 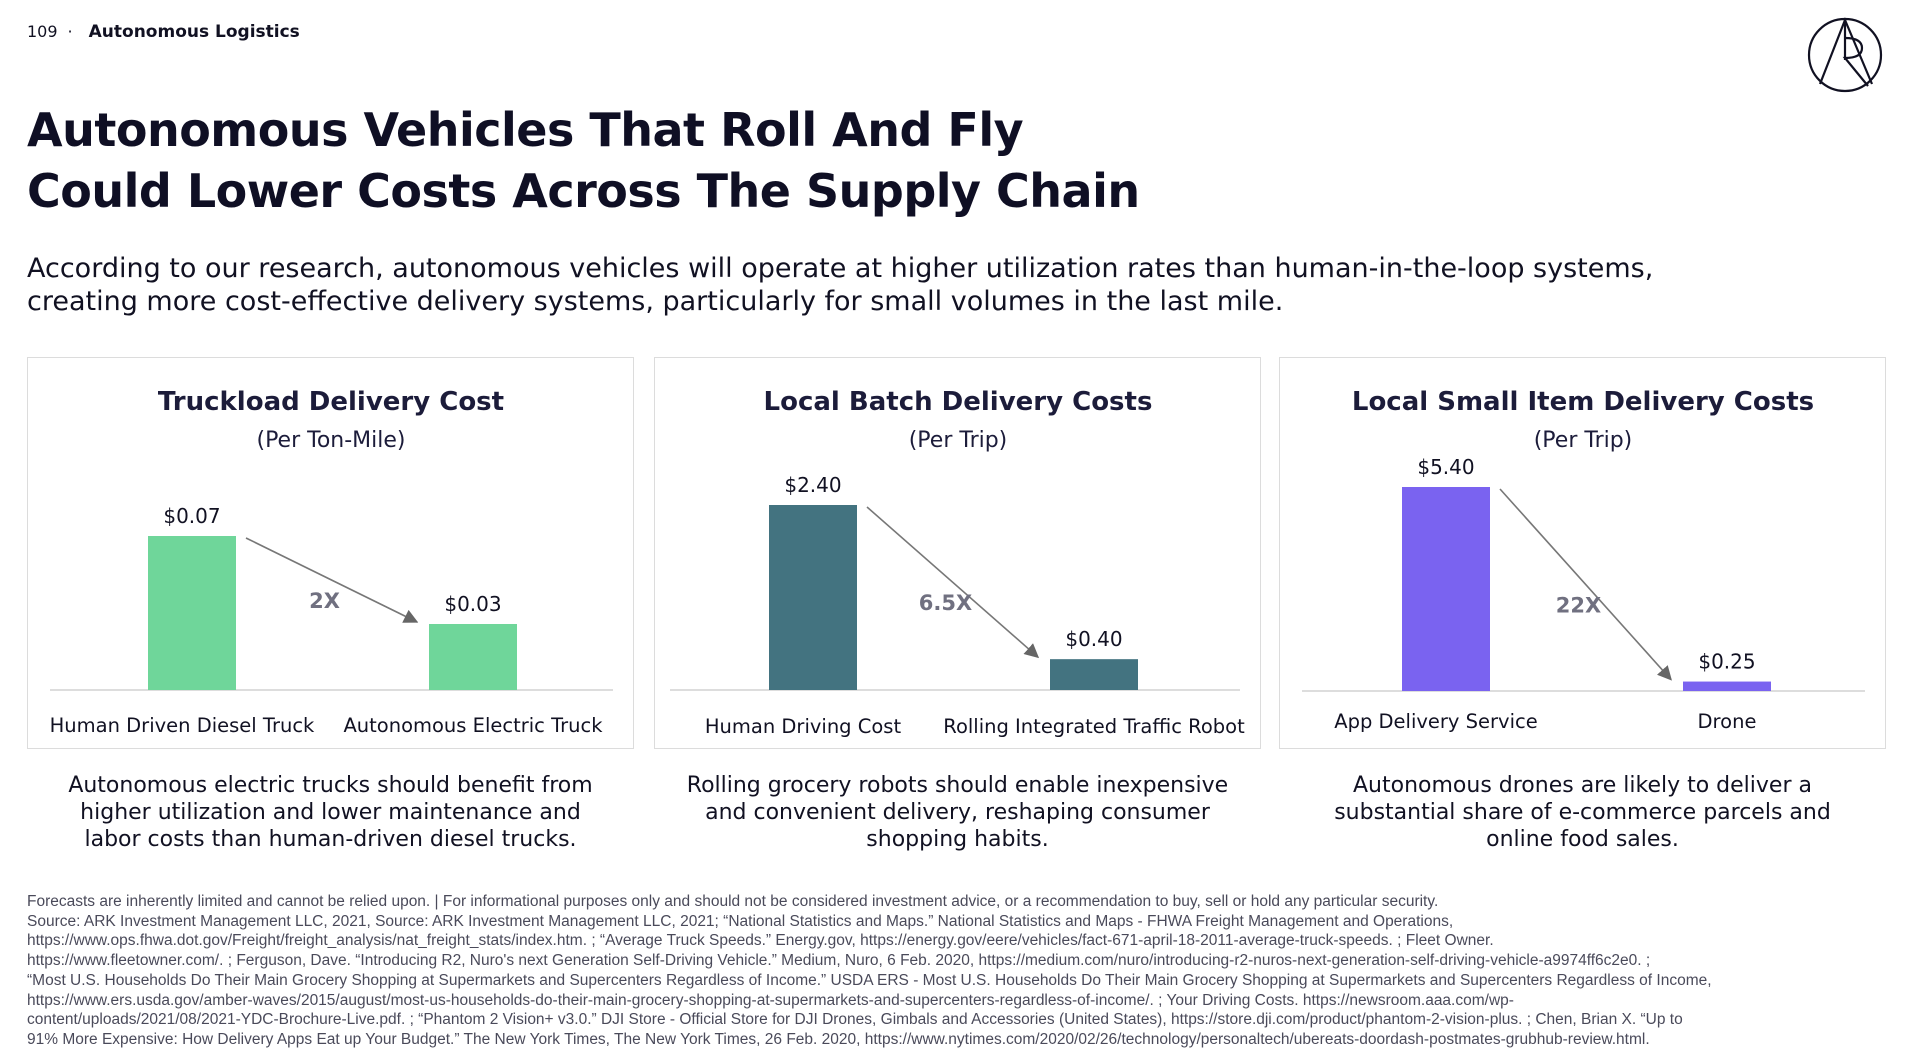 What do you see at coordinates (803, 726) in the screenshot?
I see `category-label: Human Driving Cost` at bounding box center [803, 726].